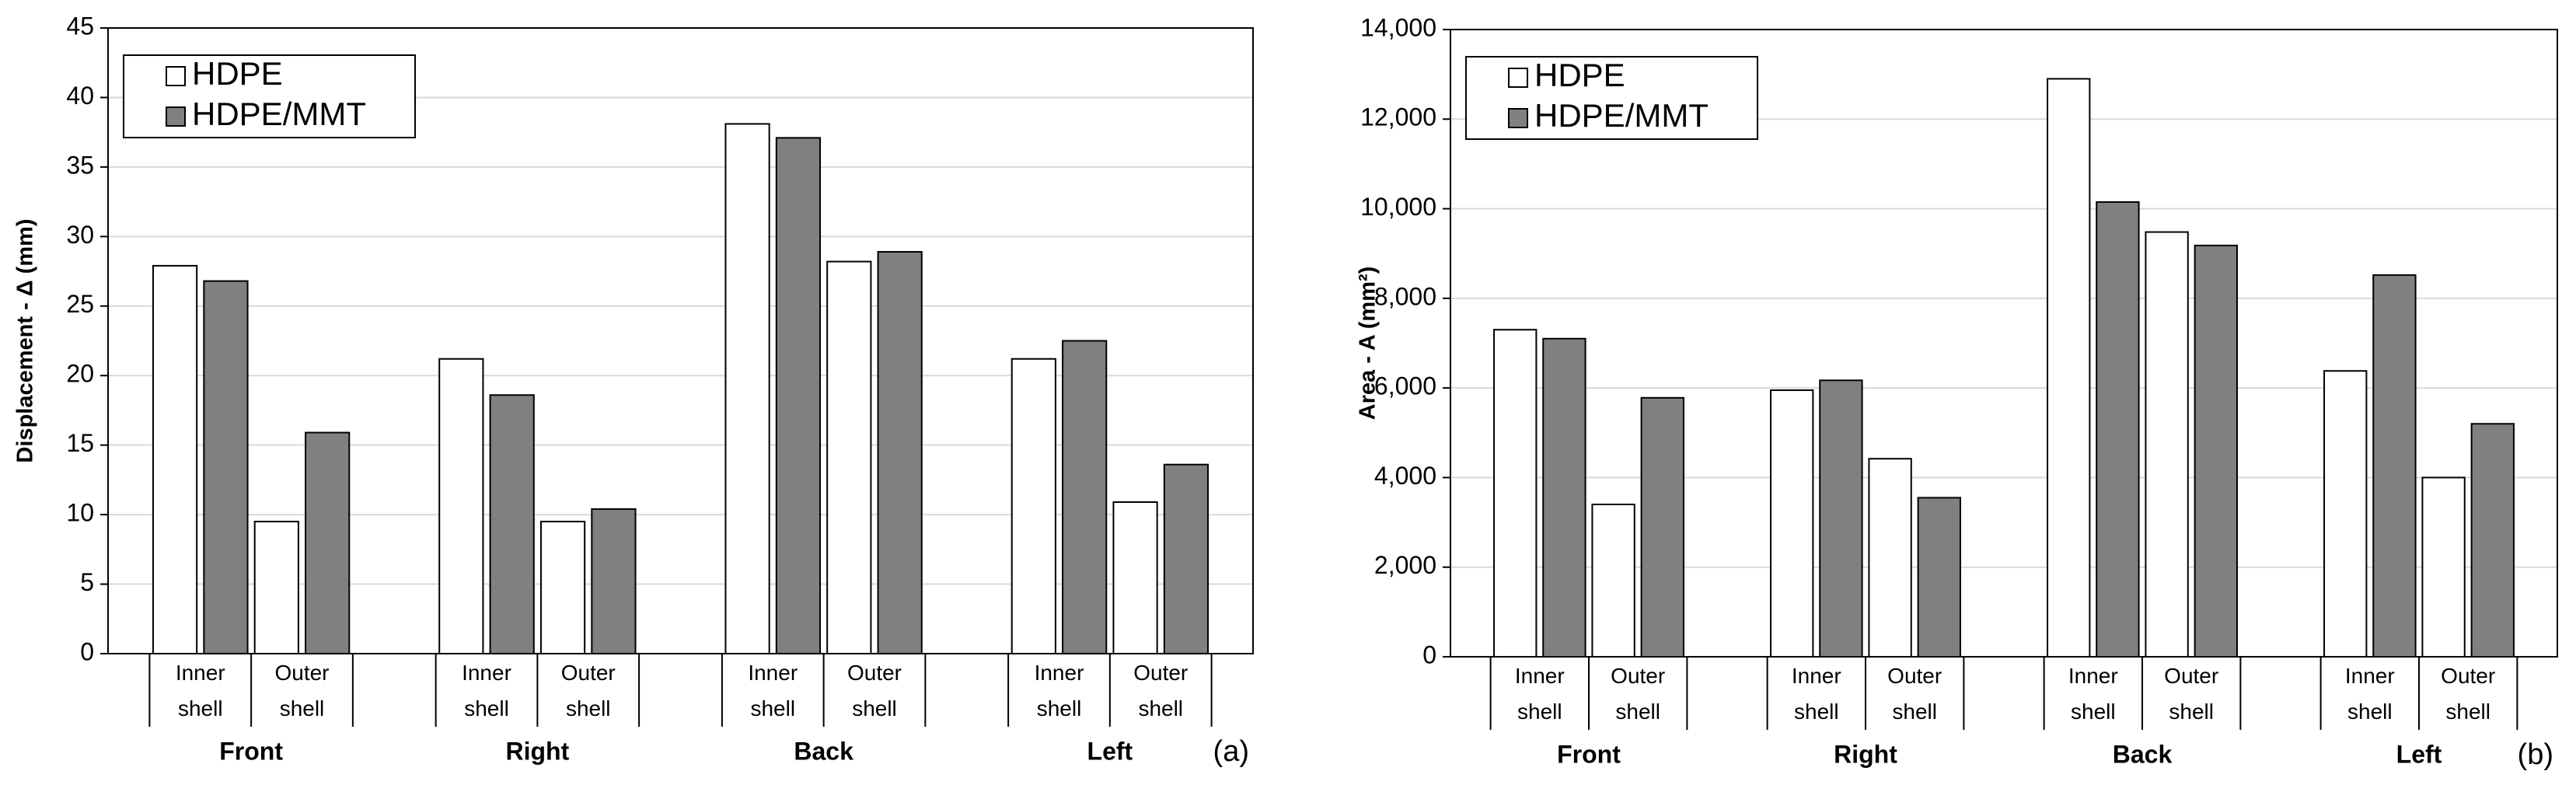 The height and width of the screenshot is (785, 2576). I want to click on panel-label: (a), so click(1231, 751).